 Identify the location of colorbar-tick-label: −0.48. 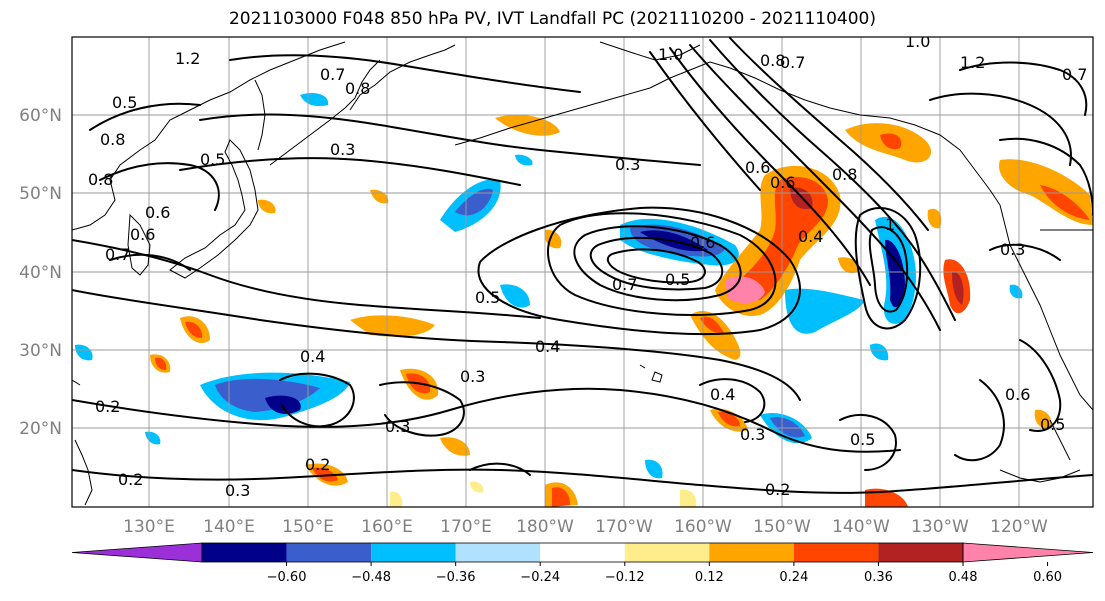
(371, 577).